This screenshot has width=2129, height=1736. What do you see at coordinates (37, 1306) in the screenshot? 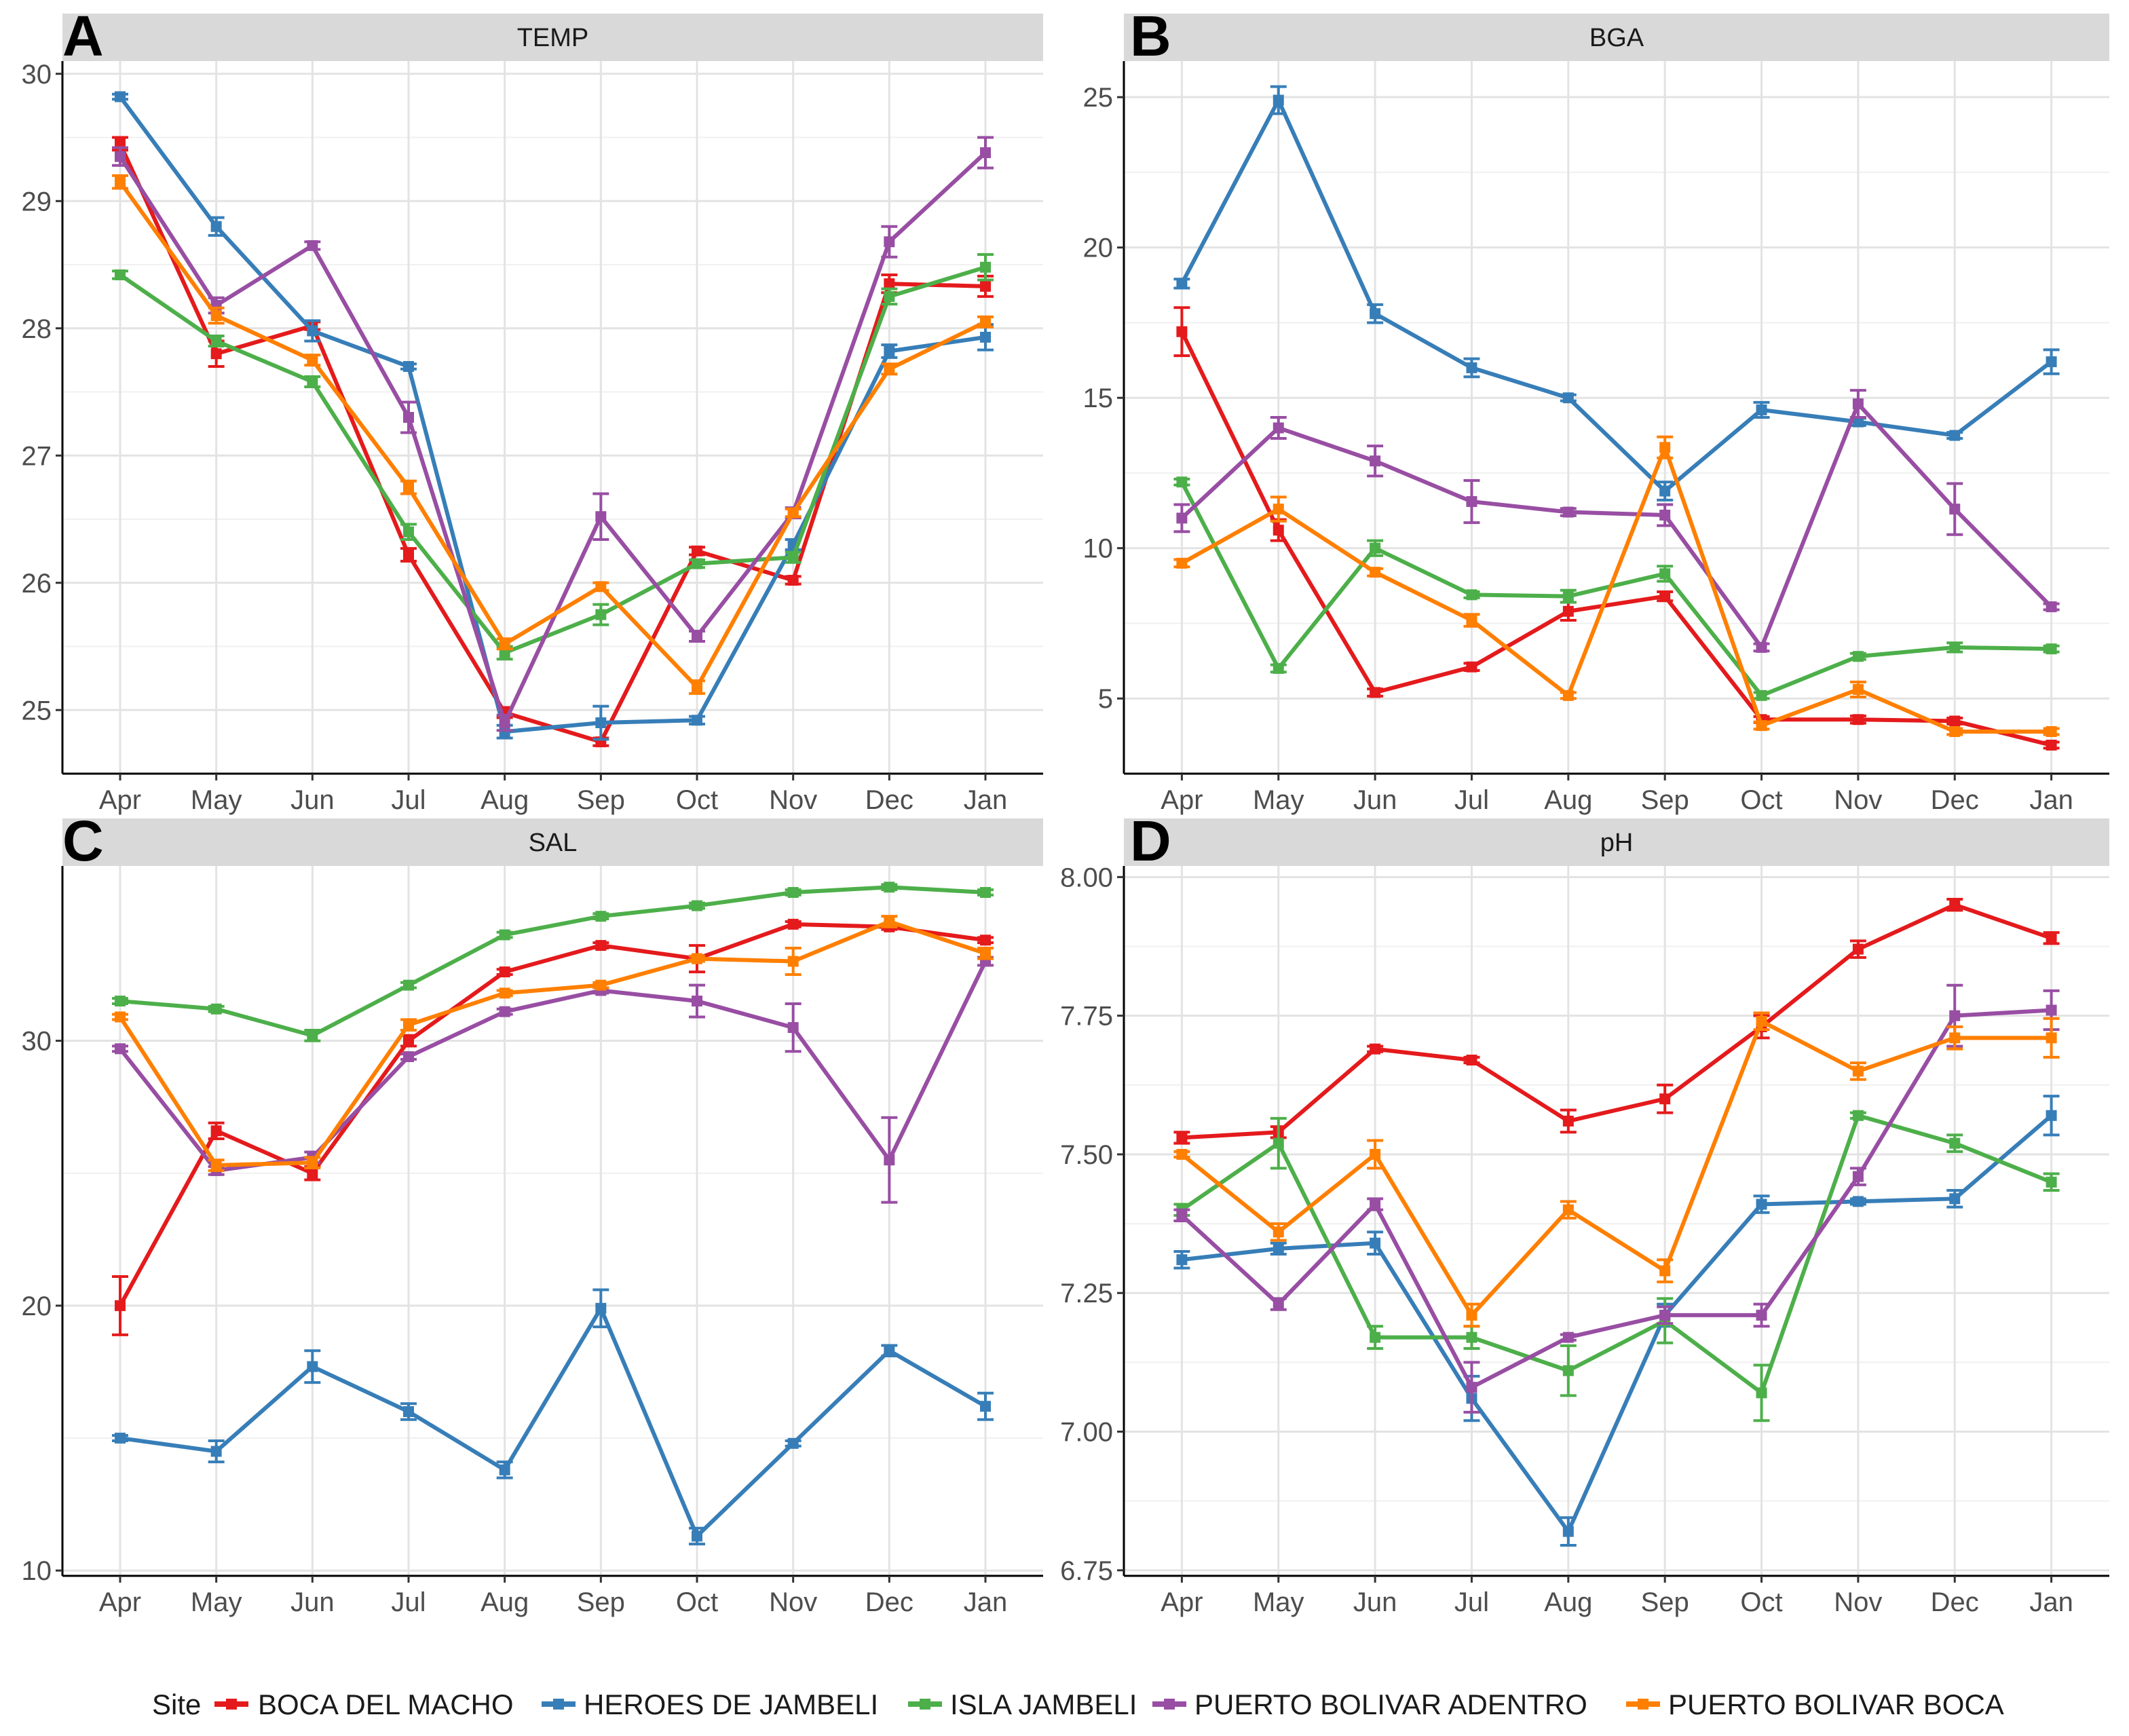
I see `y-tick-label: 20` at bounding box center [37, 1306].